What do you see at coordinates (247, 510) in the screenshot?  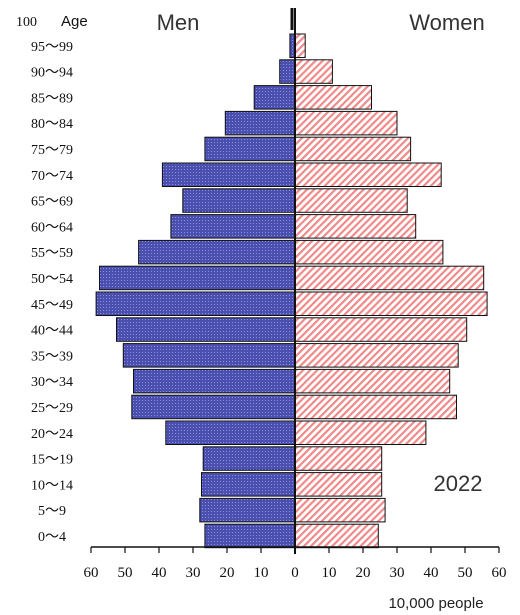 I see `bar-men-5～9` at bounding box center [247, 510].